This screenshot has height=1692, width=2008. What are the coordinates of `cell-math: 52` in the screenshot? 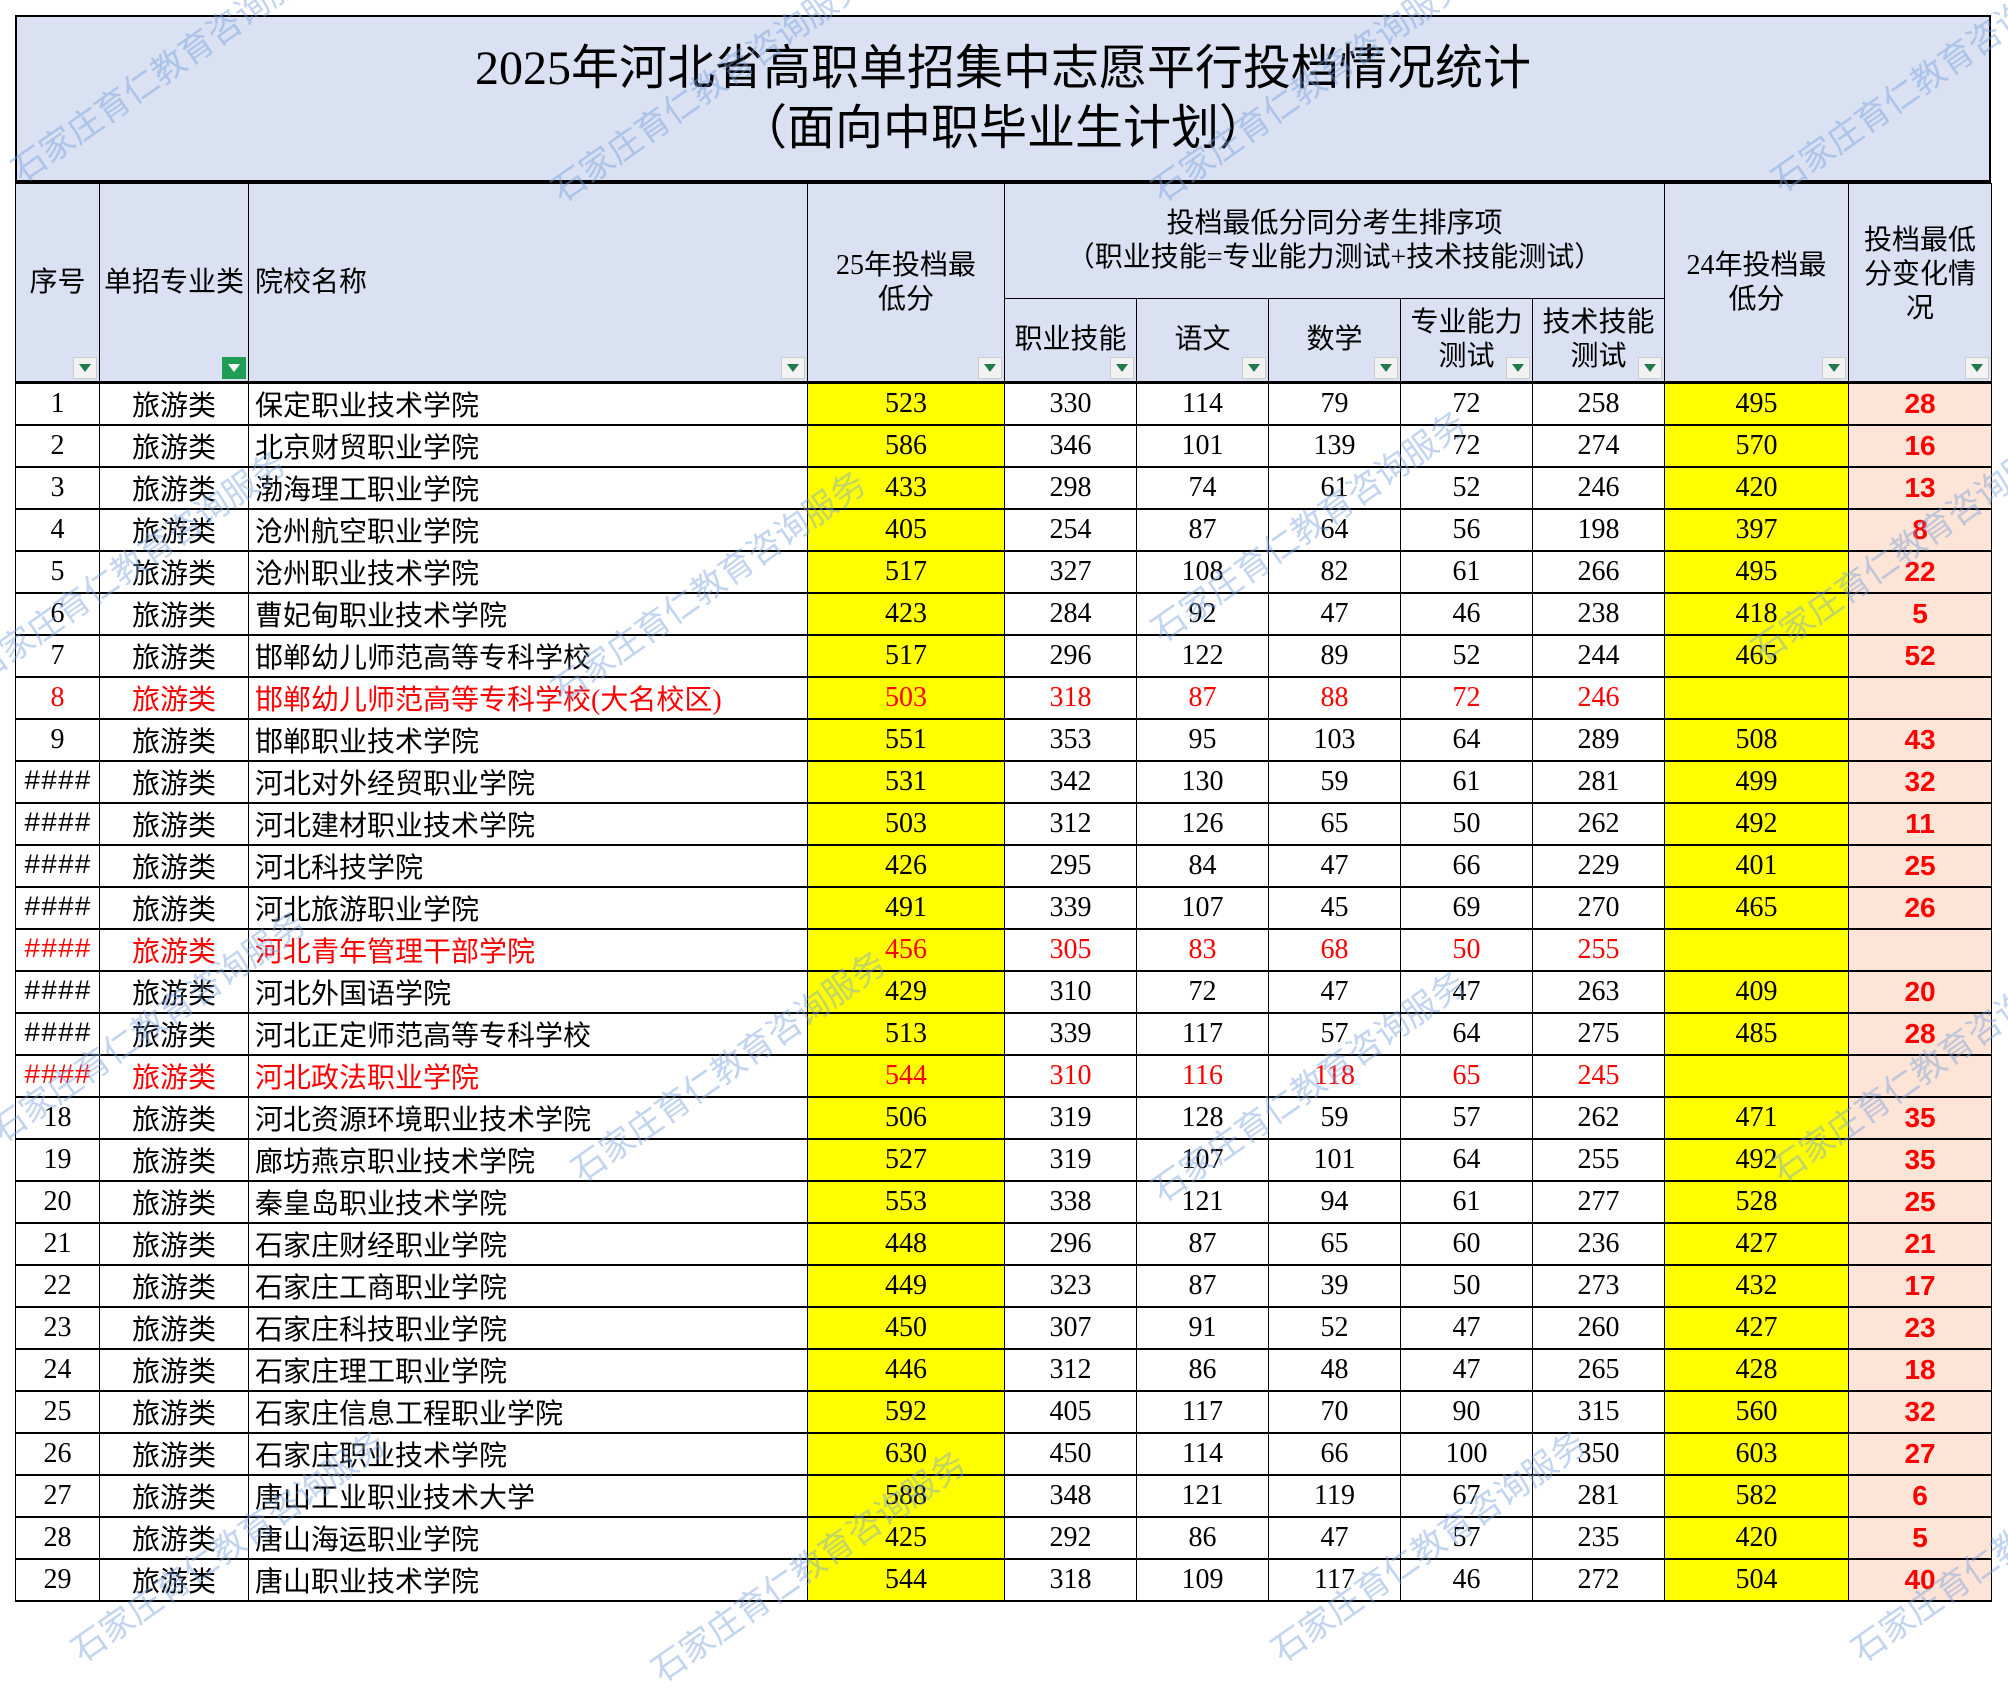 It's located at (1334, 1328).